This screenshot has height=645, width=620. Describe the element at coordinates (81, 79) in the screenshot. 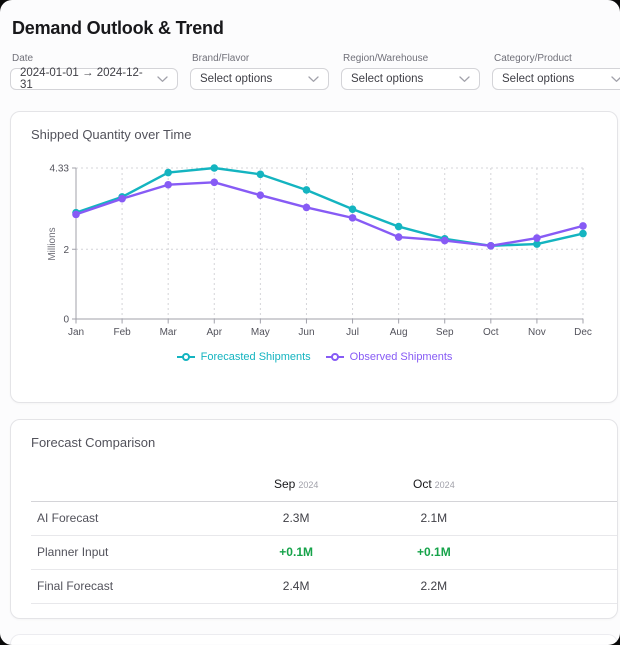

I see `select-value: 2024-01-01 → 2024-12-31` at that location.